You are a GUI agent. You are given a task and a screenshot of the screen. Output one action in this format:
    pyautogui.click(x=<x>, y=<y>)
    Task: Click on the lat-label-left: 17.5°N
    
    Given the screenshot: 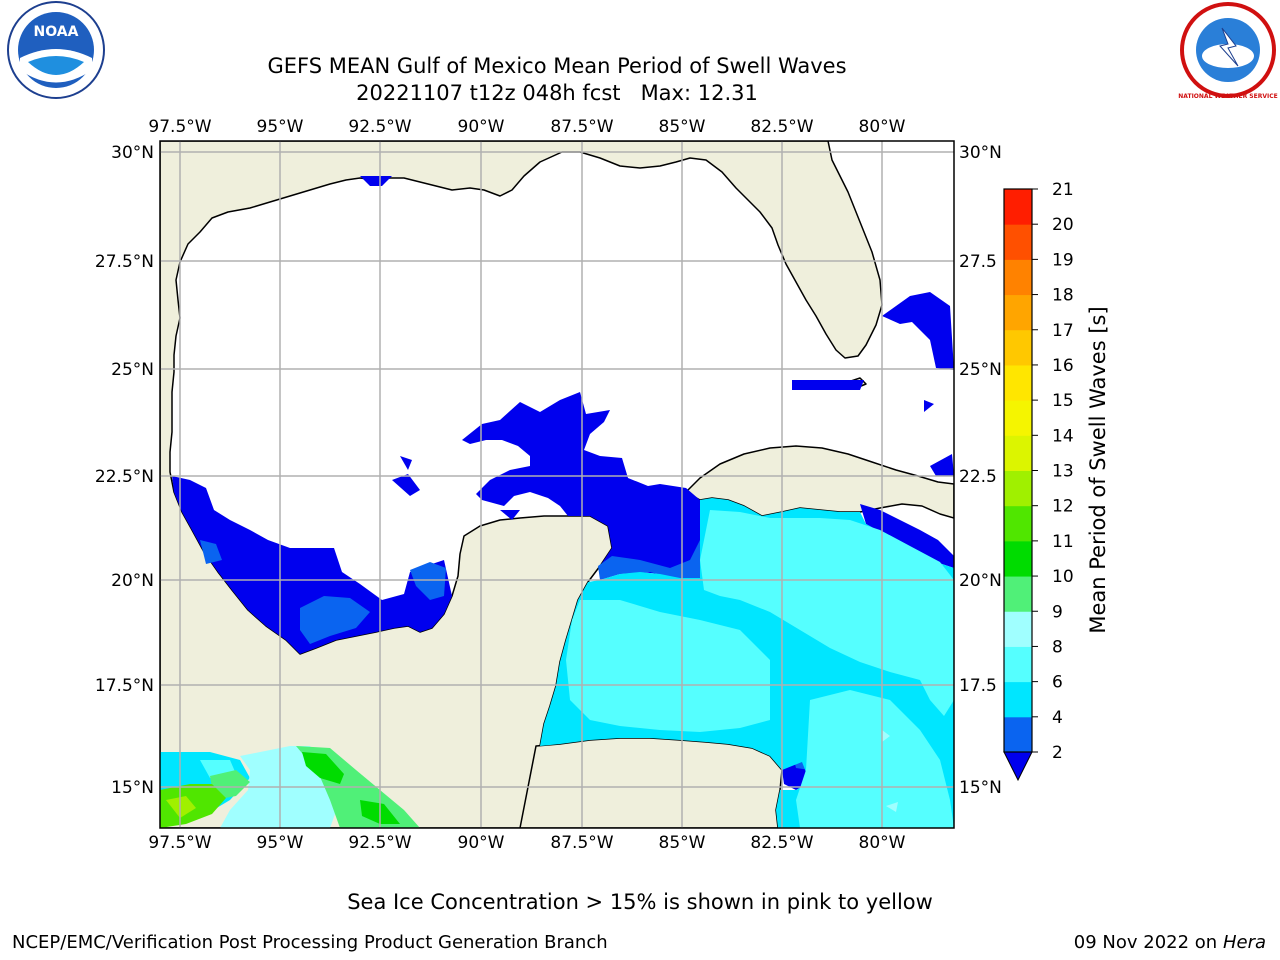 What is the action you would take?
    pyautogui.click(x=124, y=686)
    